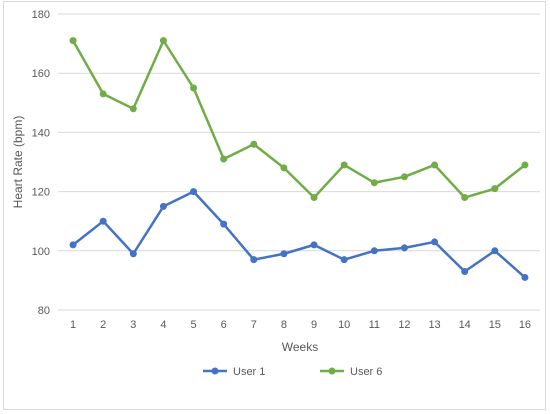  Describe the element at coordinates (404, 325) in the screenshot. I see `x-tick-label: 12` at that location.